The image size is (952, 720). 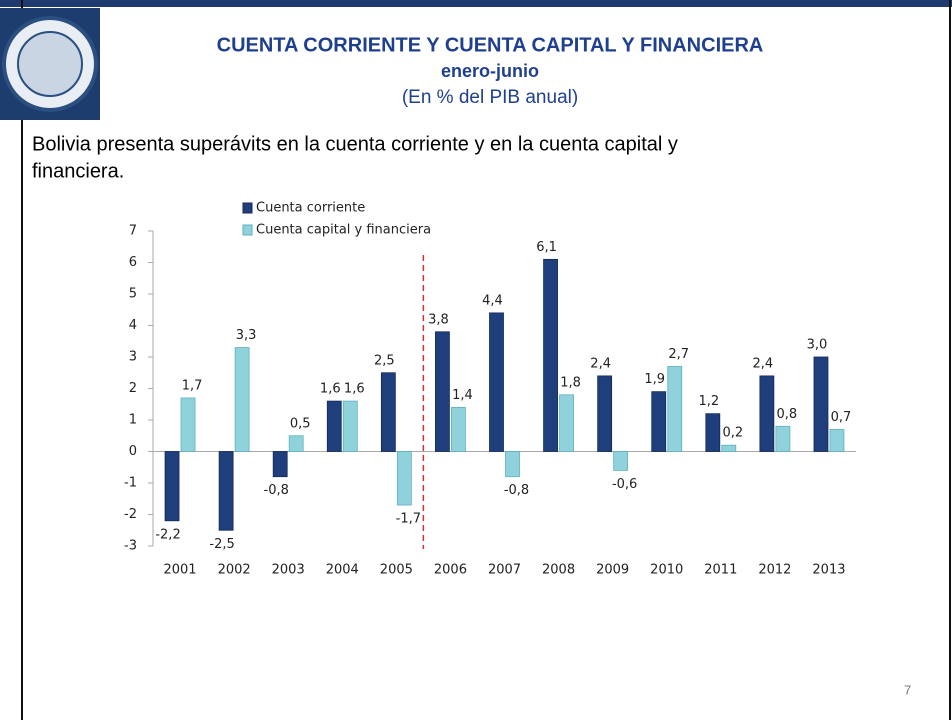 What do you see at coordinates (179, 570) in the screenshot?
I see `x-tick-label: 2001` at bounding box center [179, 570].